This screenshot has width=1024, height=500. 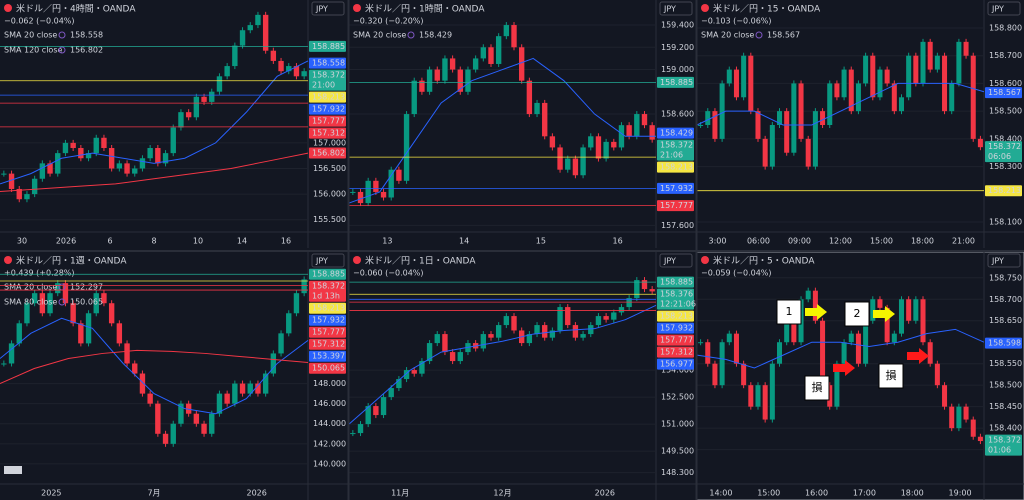 What do you see at coordinates (328, 63) in the screenshot?
I see `price-tag-label: 158.558` at bounding box center [328, 63].